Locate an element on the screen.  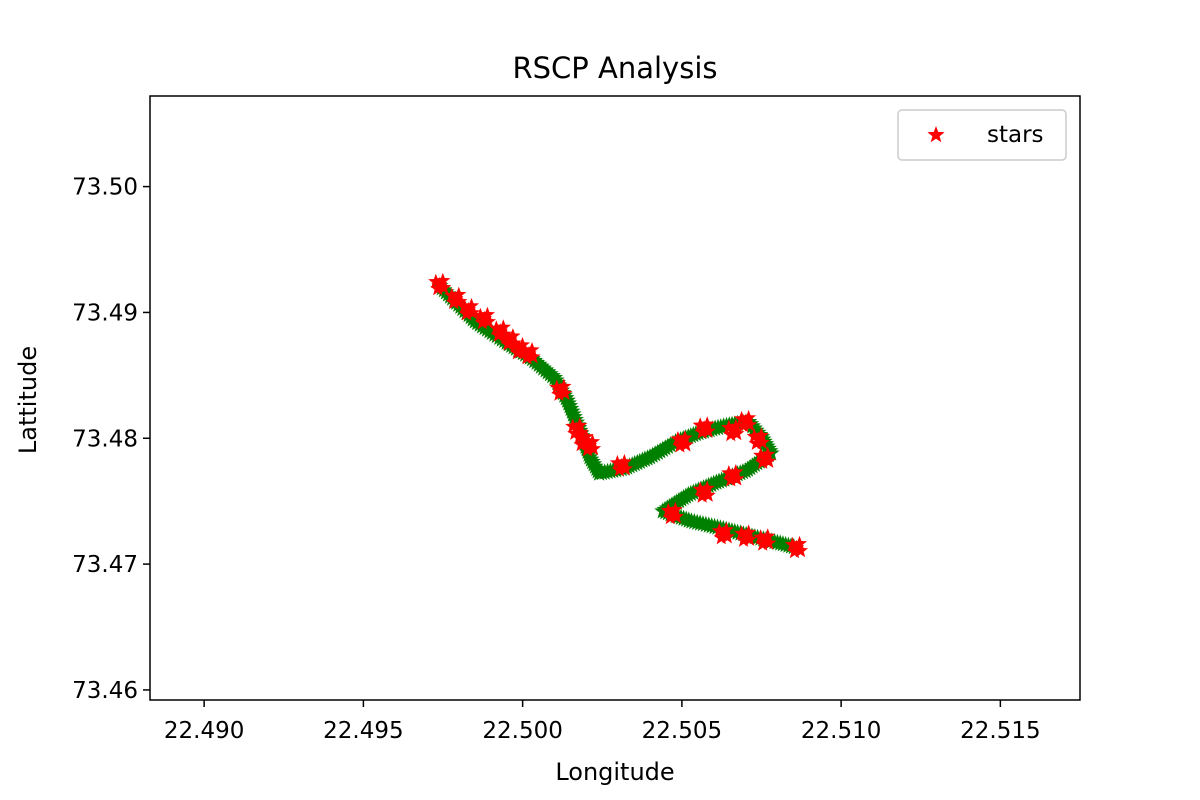
x-tick-label: 22.515 is located at coordinates (1000, 731).